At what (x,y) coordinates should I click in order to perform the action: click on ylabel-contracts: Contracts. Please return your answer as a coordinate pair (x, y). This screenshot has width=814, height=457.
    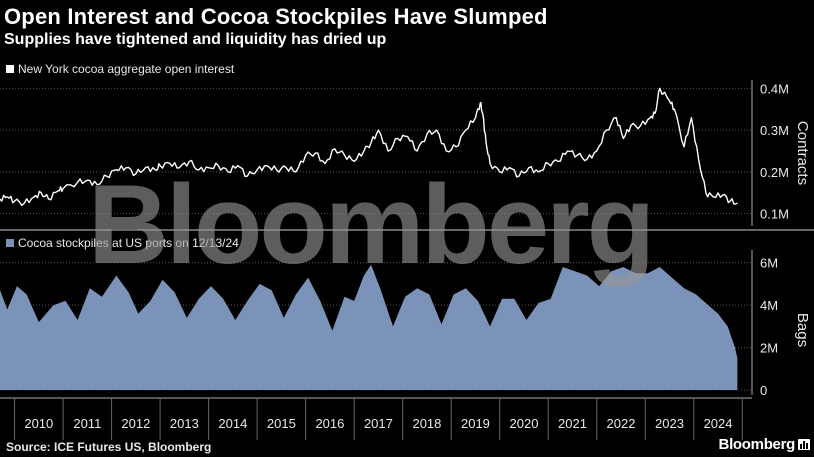
    Looking at the image, I should click on (802, 153).